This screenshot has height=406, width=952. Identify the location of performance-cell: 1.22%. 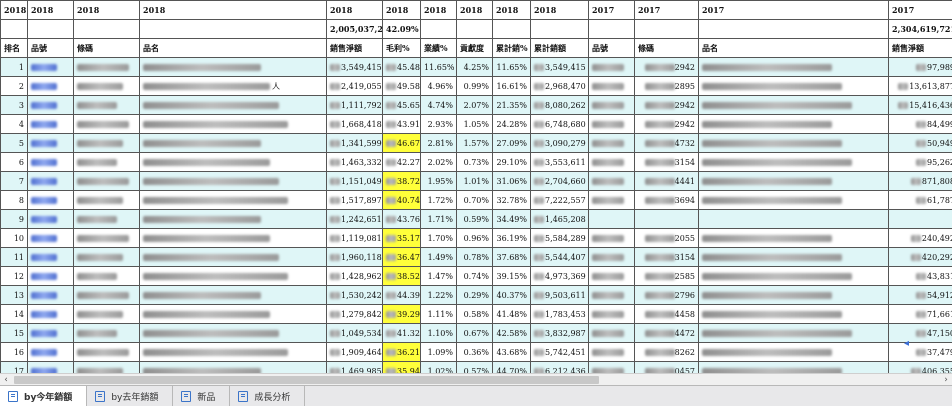
(438, 295).